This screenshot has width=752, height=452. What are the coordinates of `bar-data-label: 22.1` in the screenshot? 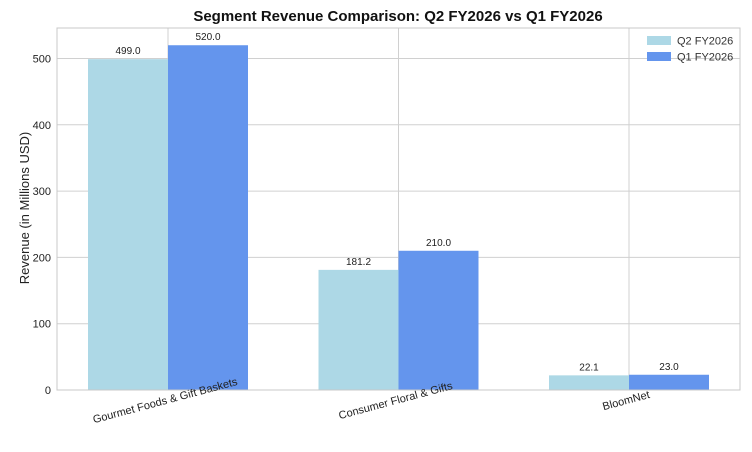 It's located at (589, 367).